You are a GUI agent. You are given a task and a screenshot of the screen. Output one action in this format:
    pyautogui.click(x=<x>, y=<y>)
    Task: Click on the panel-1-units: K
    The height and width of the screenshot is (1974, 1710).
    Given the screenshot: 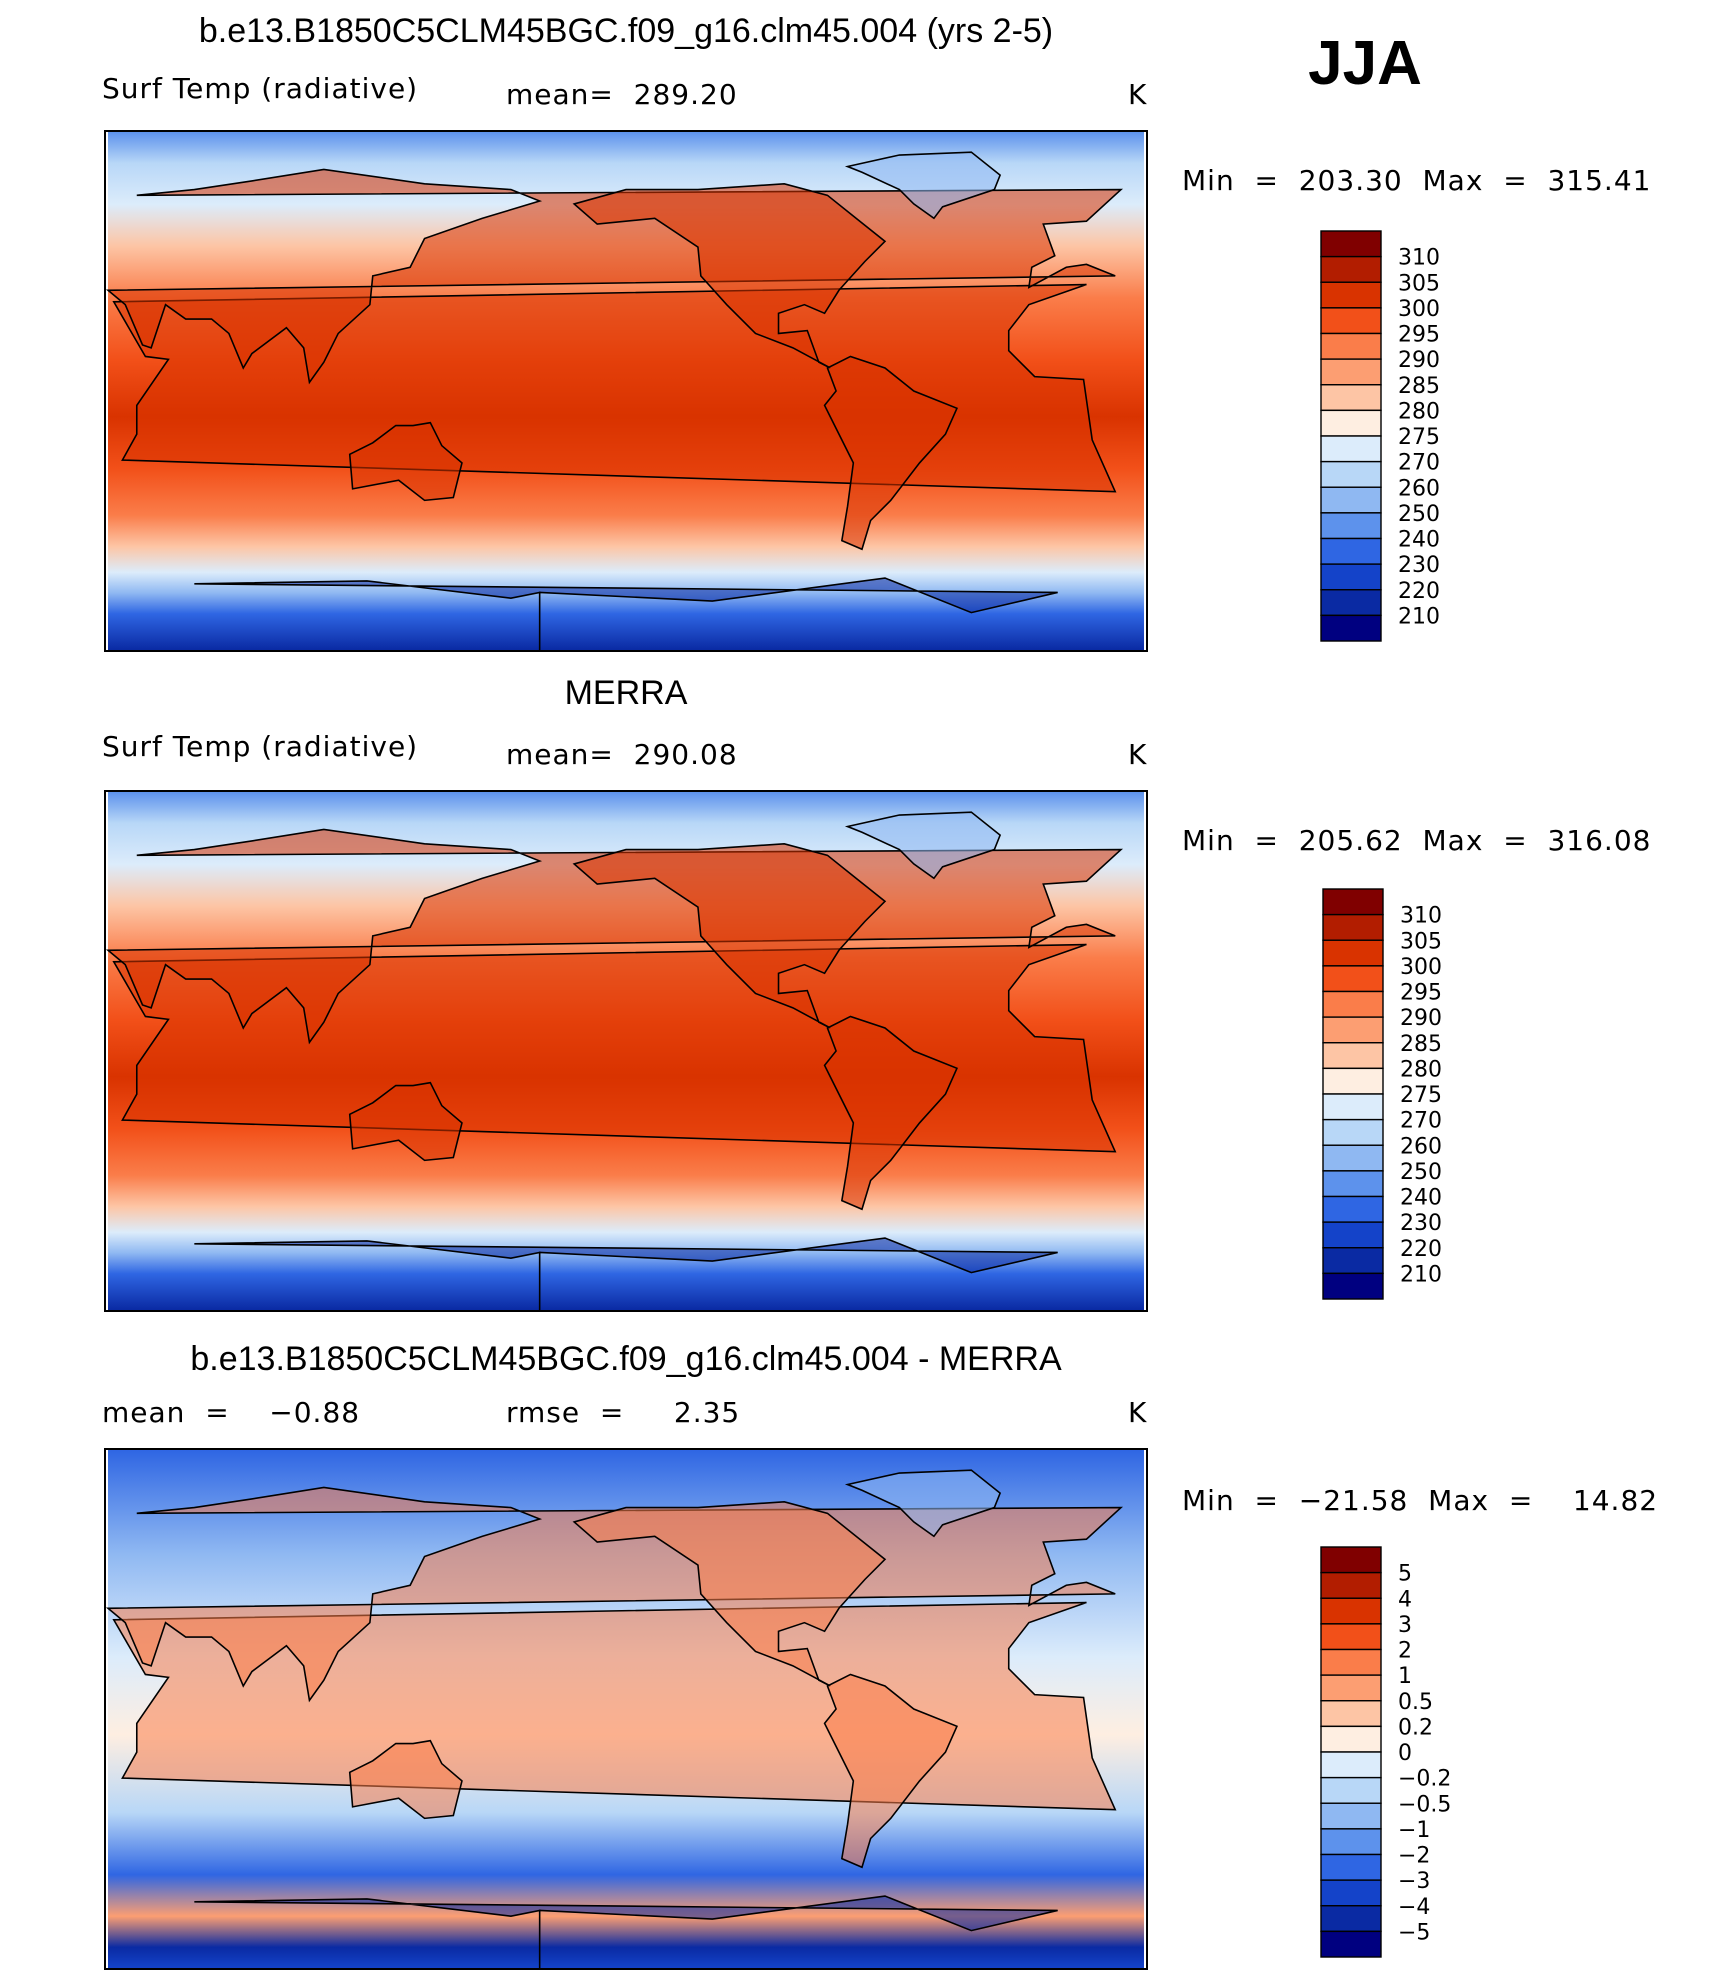 What is the action you would take?
    pyautogui.click(x=1138, y=94)
    